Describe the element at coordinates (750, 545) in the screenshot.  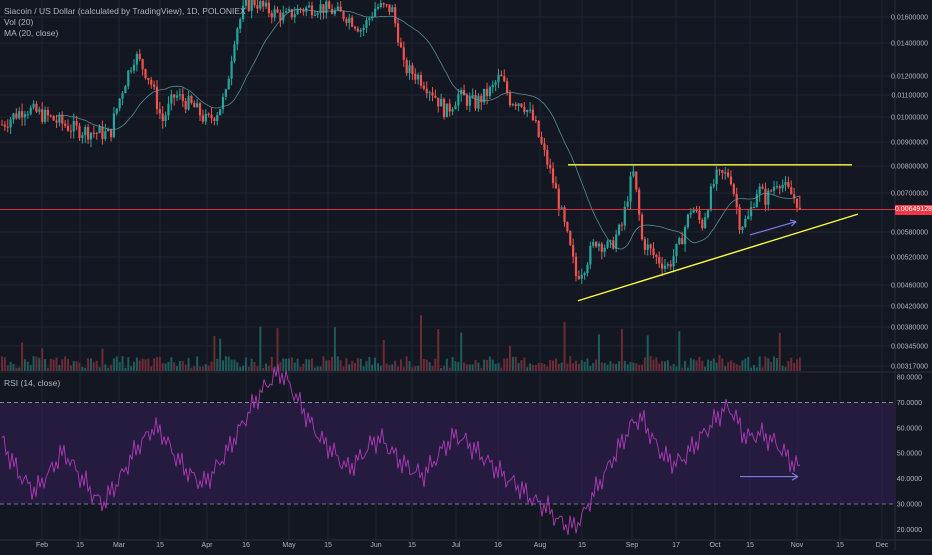
I see `time-tick-label-17: 15` at that location.